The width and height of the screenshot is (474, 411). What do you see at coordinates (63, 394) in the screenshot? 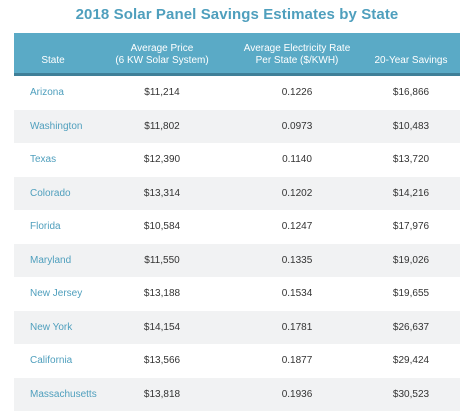
I see `state-cell: Massachusetts` at bounding box center [63, 394].